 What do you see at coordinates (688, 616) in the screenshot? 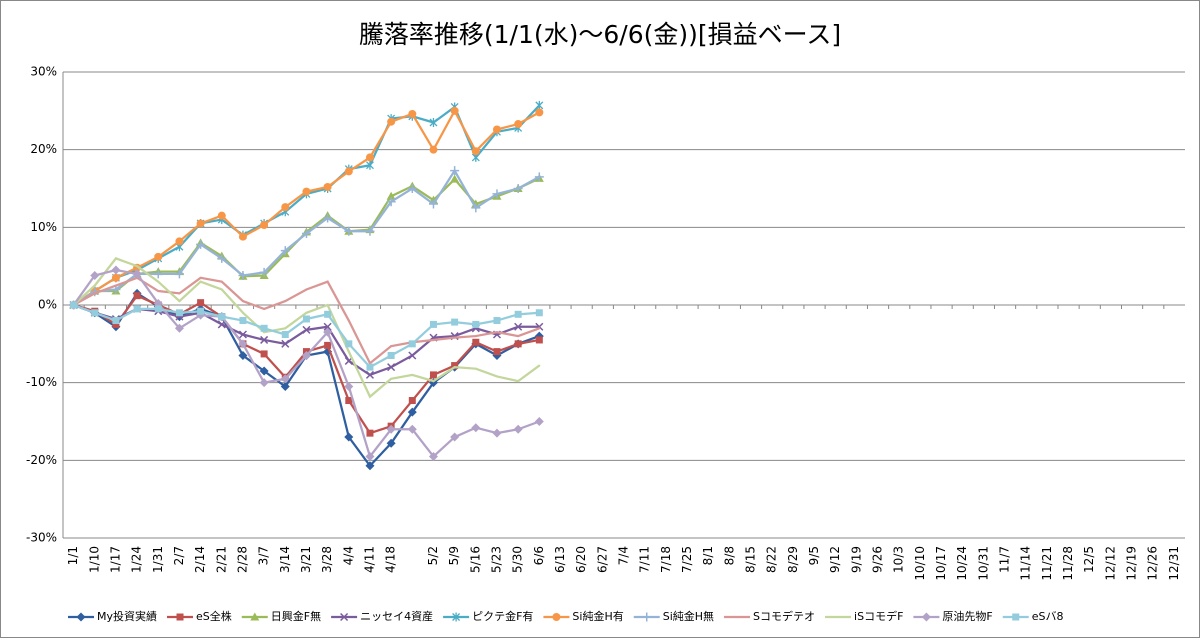
I see `legend-label: Si純金H無` at bounding box center [688, 616].